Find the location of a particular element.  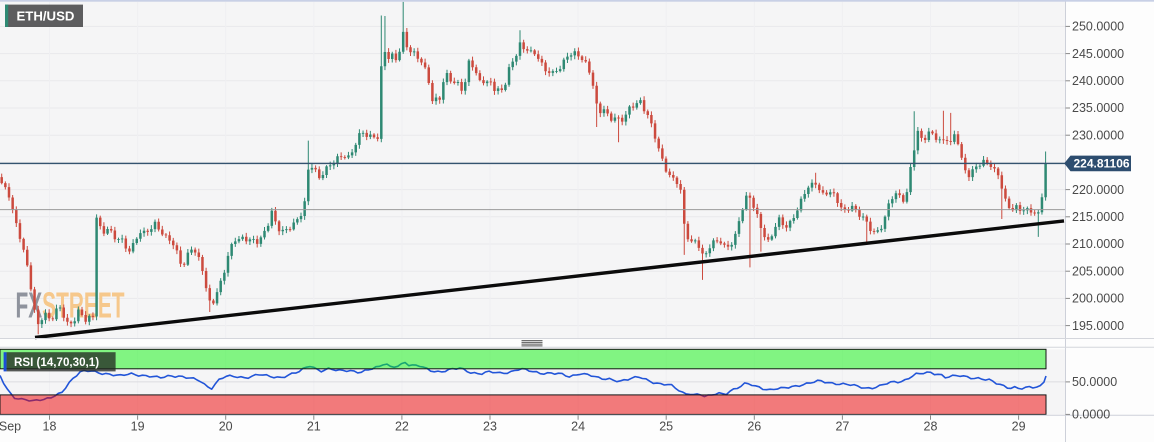

svg-text: FXSTREET is located at coordinates (70, 306).